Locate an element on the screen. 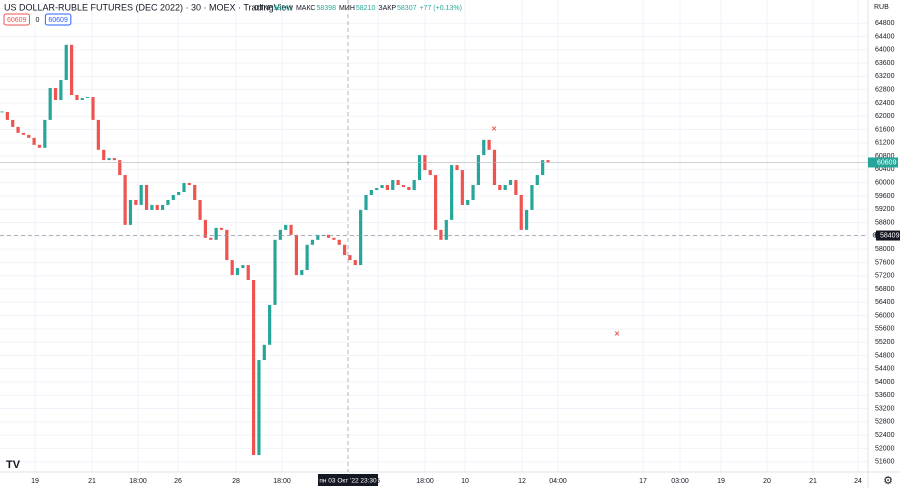 The width and height of the screenshot is (900, 488). x-tick-label: 21 is located at coordinates (813, 481).